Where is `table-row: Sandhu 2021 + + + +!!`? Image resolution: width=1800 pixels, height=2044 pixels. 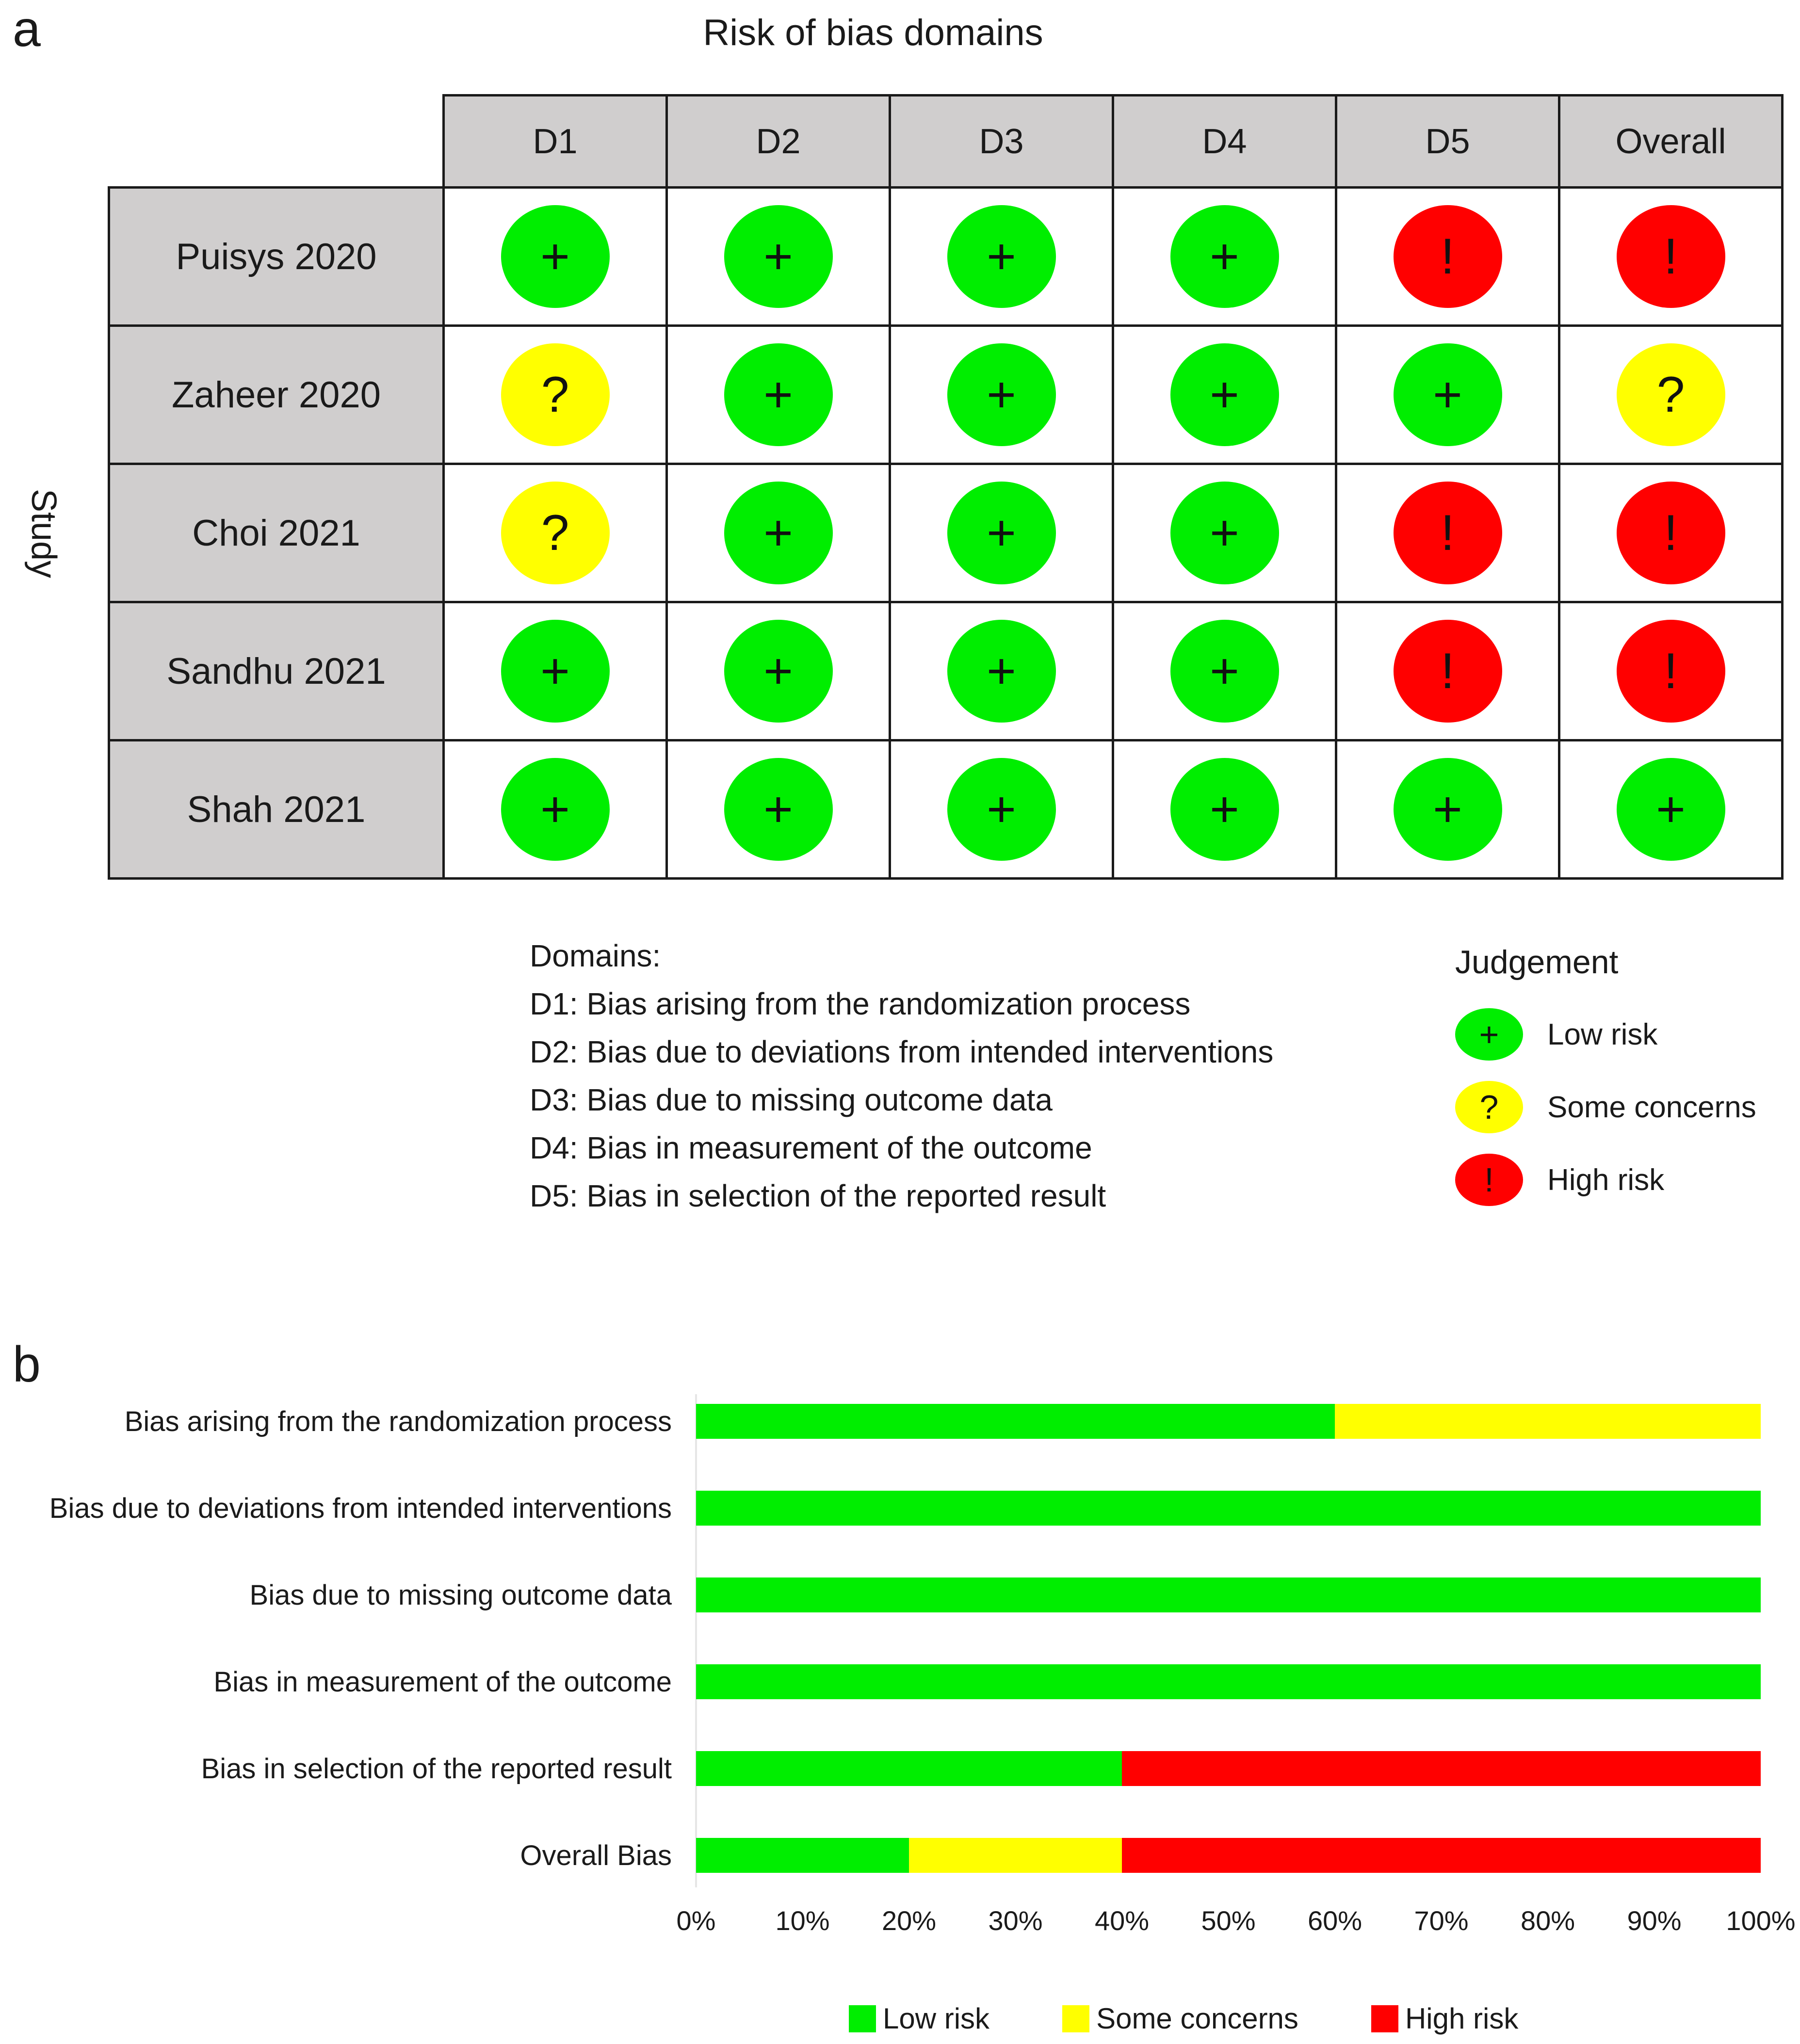 table-row: Sandhu 2021 + + + +!! is located at coordinates (946, 671).